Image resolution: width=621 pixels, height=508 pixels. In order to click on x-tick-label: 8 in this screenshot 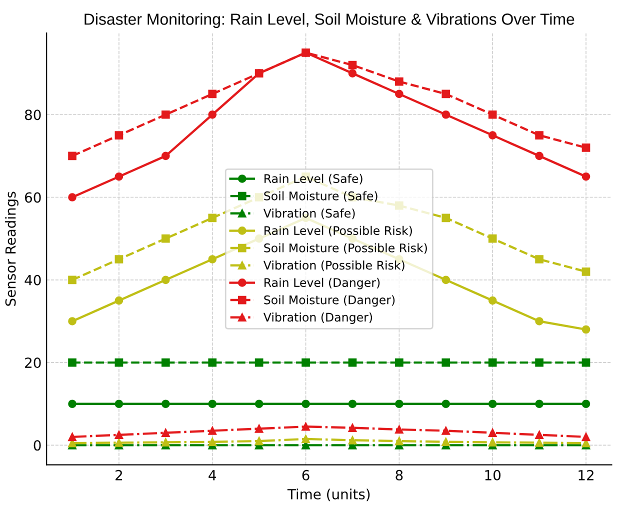, I will do `click(399, 475)`.